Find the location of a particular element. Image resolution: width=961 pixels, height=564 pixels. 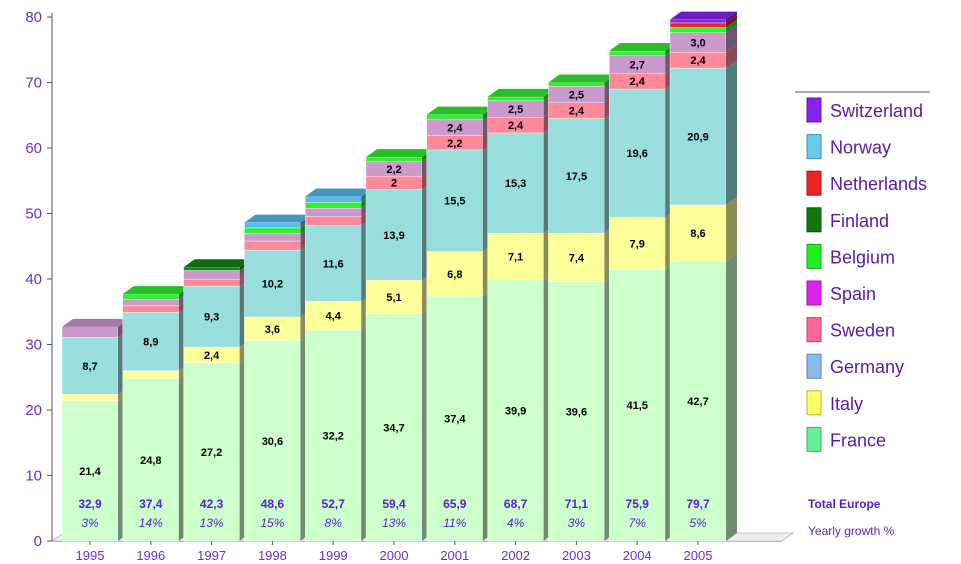

segment-label: 7,1 is located at coordinates (515, 257).